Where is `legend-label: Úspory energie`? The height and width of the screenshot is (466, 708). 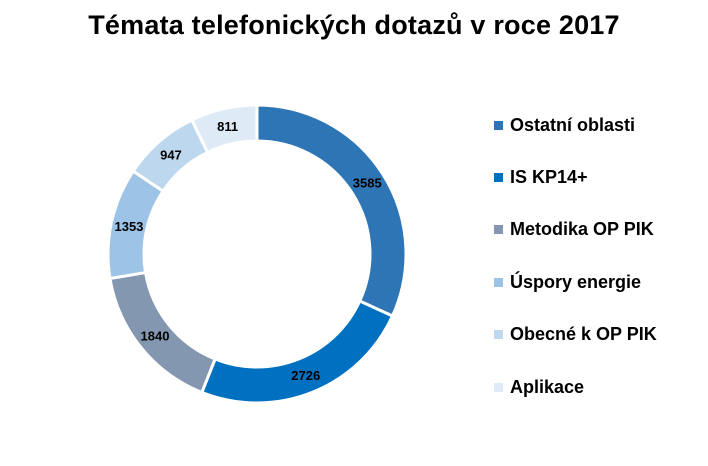
legend-label: Úspory energie is located at coordinates (576, 281).